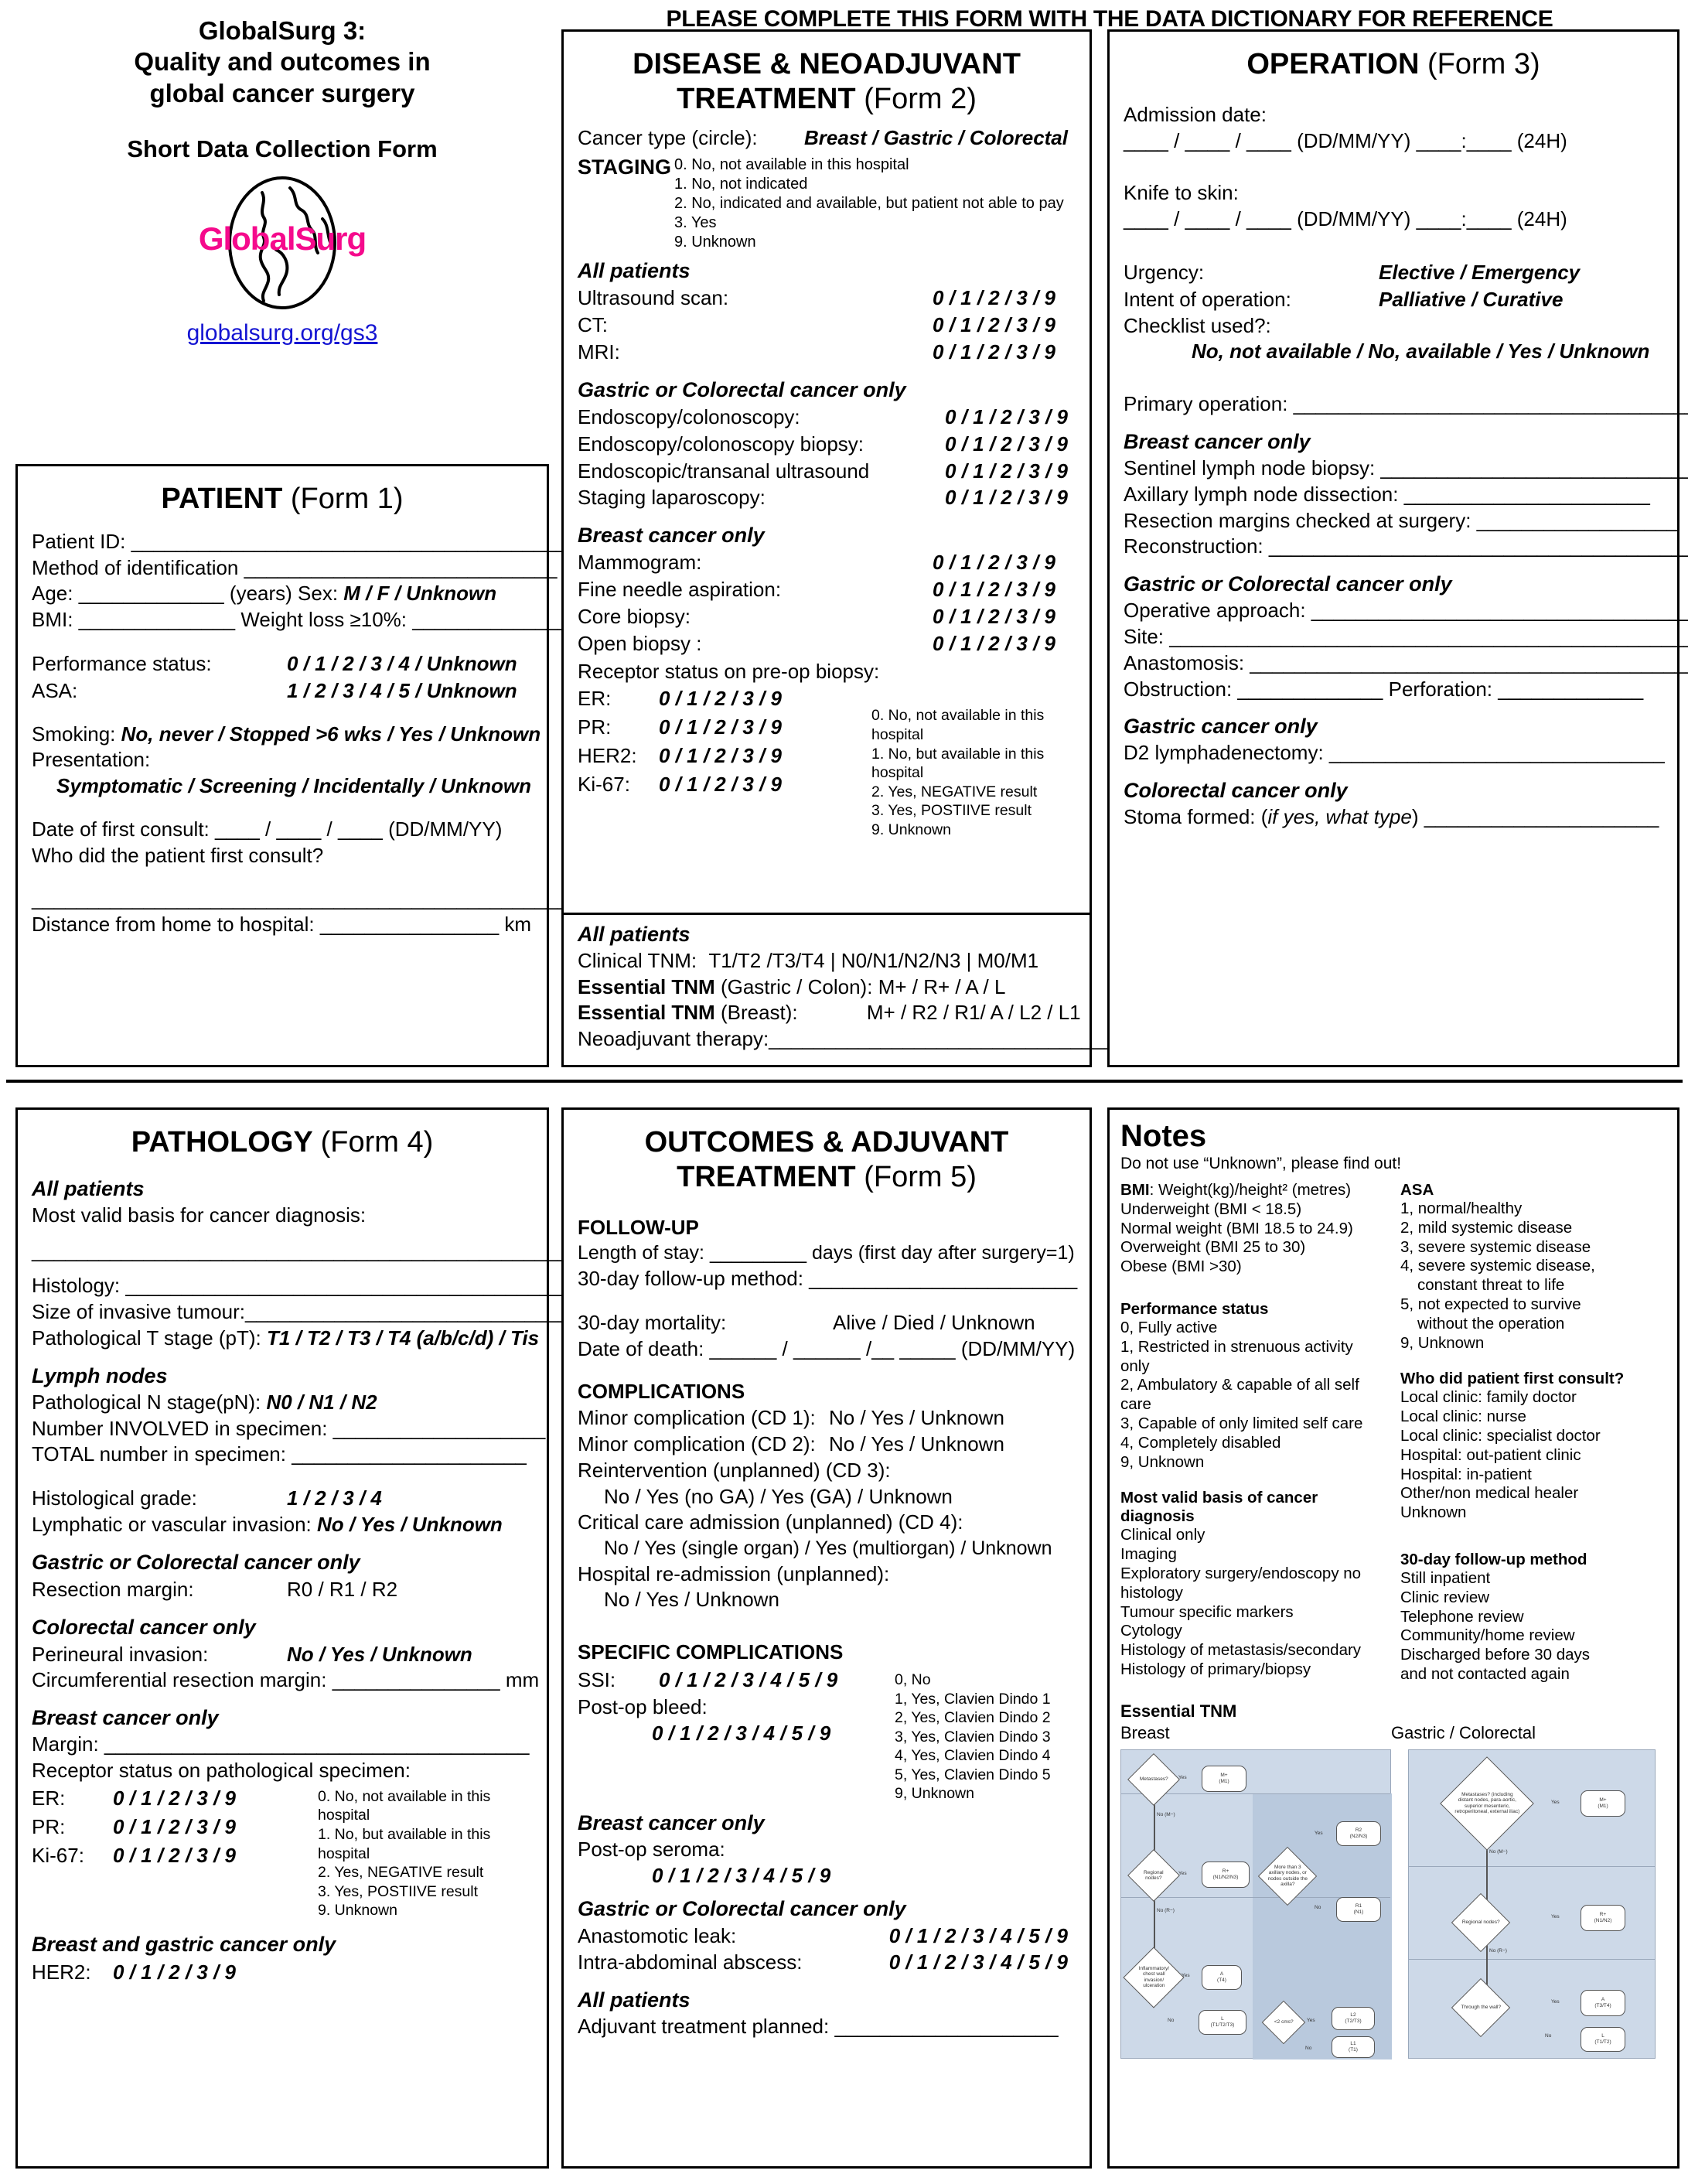 The image size is (1688, 2184). Describe the element at coordinates (1480, 273) in the screenshot. I see `urgency-options: Elective / Emergency` at that location.